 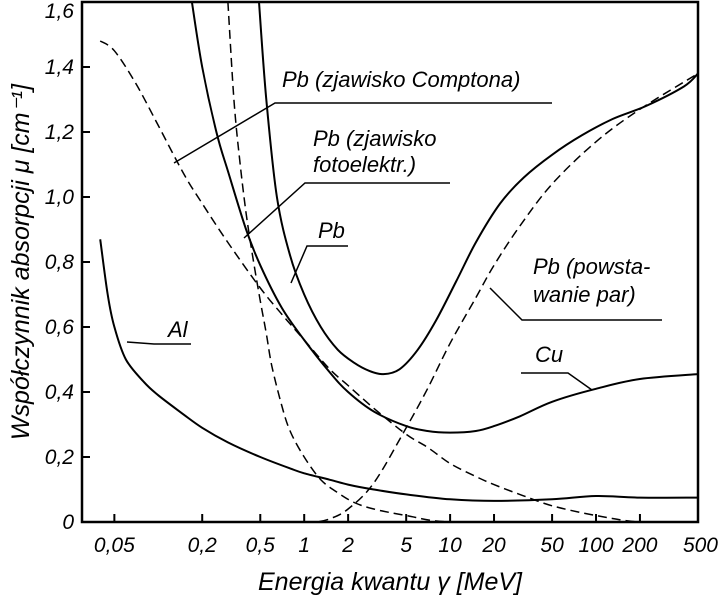 I want to click on y-tick-label: 1,0, so click(x=60, y=197).